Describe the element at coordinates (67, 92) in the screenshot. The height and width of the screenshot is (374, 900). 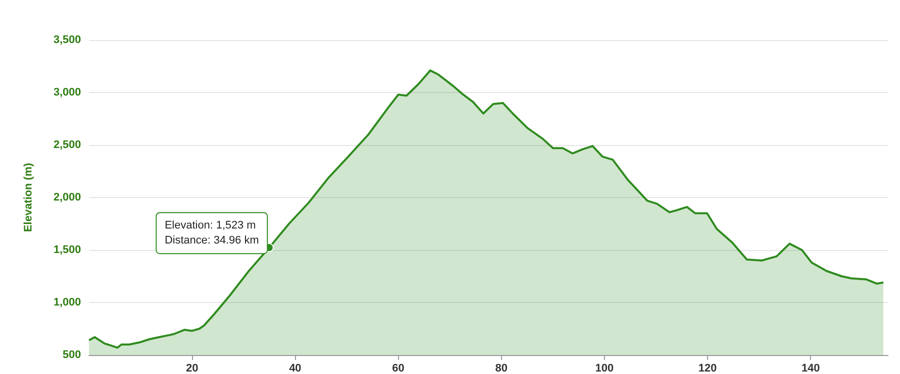
I see `y-tick-label: 3,000` at that location.